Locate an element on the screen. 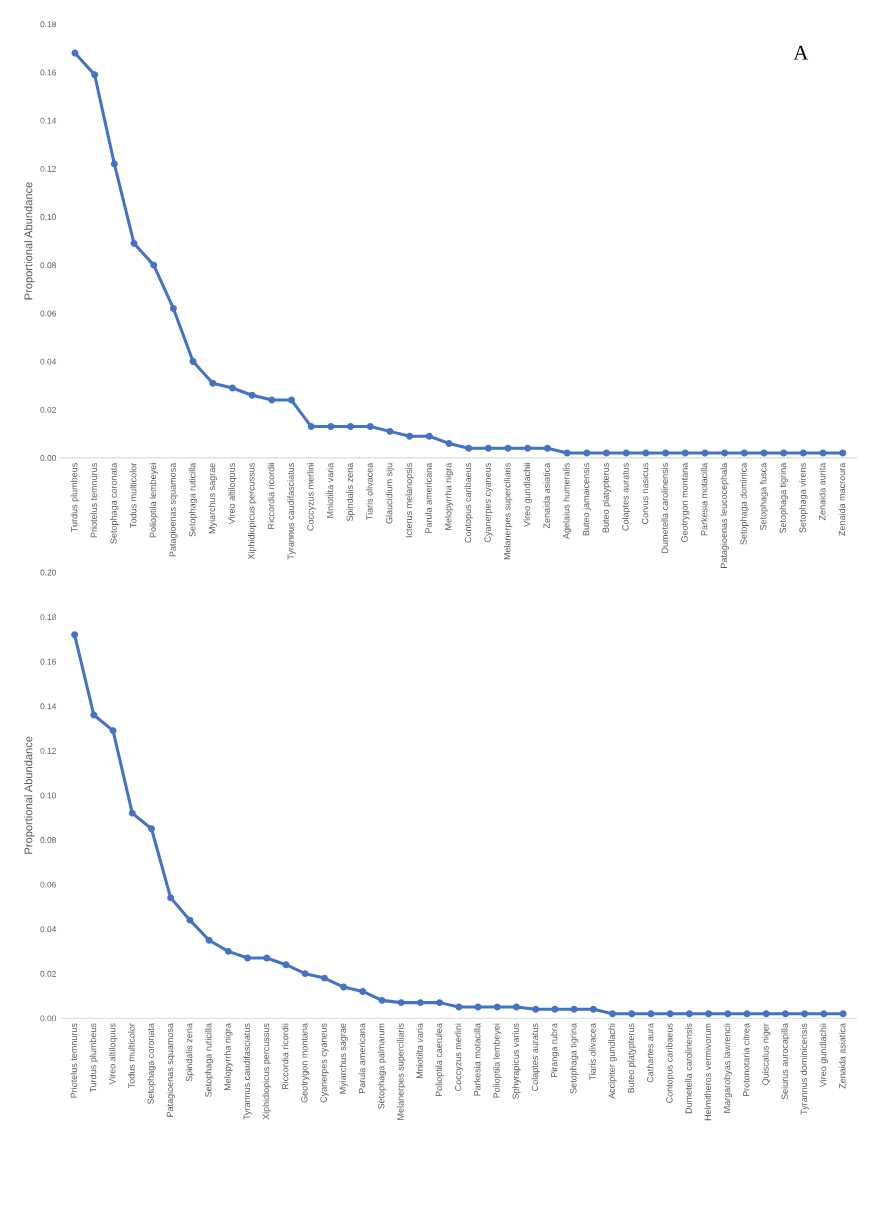  x-tick-label: Turdus plumbeus is located at coordinates (75, 497).